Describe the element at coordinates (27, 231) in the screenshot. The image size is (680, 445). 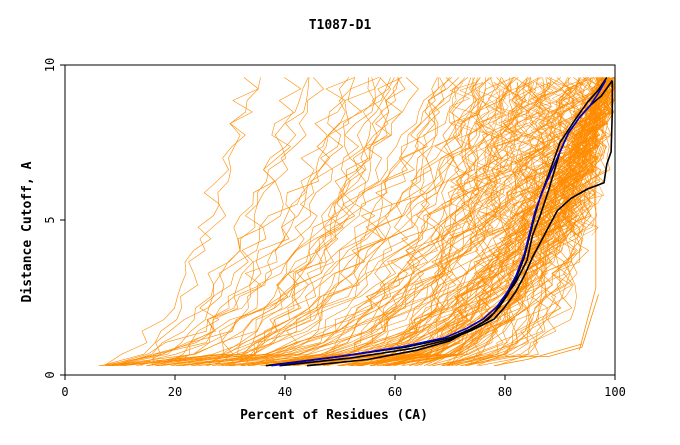
I see `y-axis-label: Distance Cutoff, A` at that location.